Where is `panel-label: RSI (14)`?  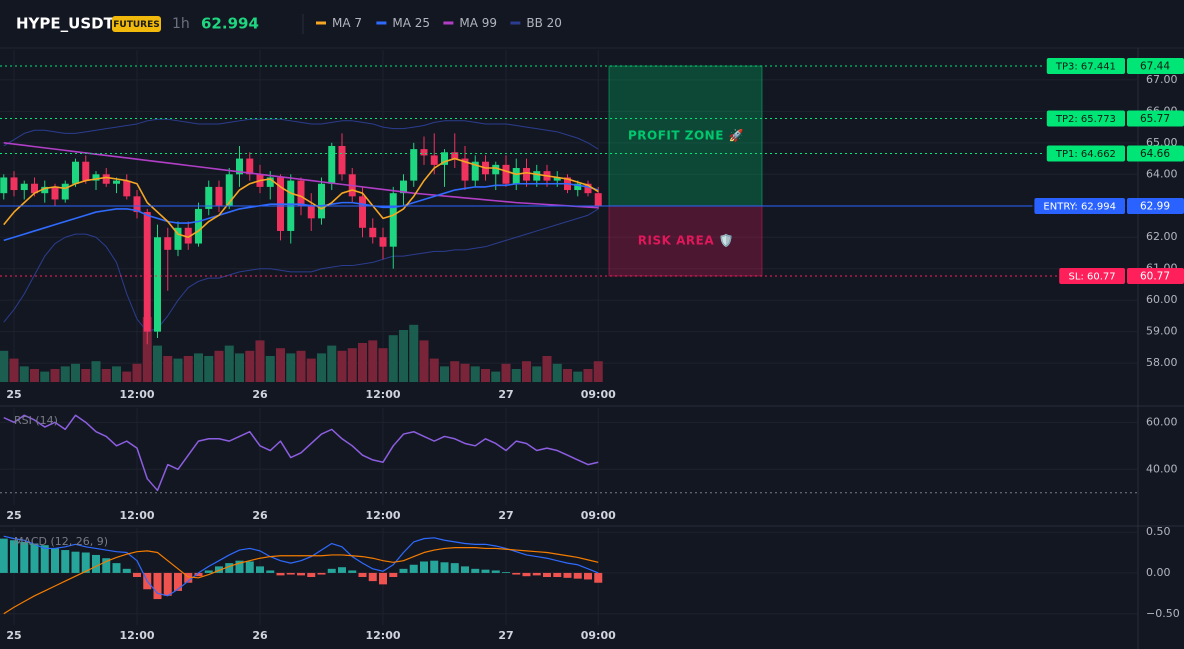
panel-label: RSI (14) is located at coordinates (36, 420).